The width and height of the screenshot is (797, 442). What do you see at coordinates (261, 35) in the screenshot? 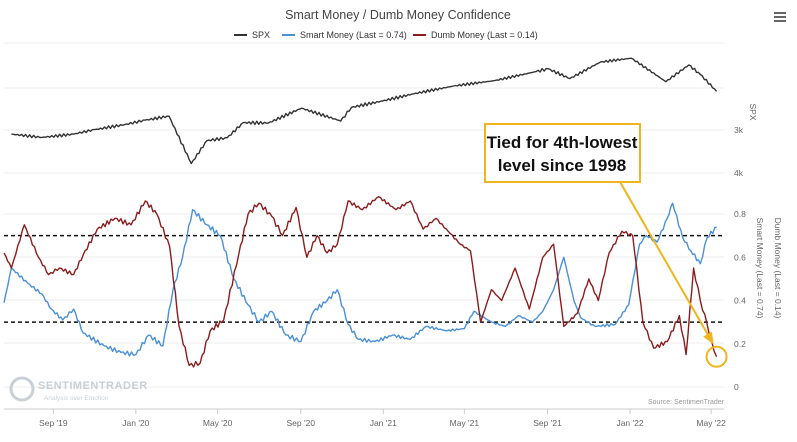
I see `legend-label-spx: SPX` at bounding box center [261, 35].